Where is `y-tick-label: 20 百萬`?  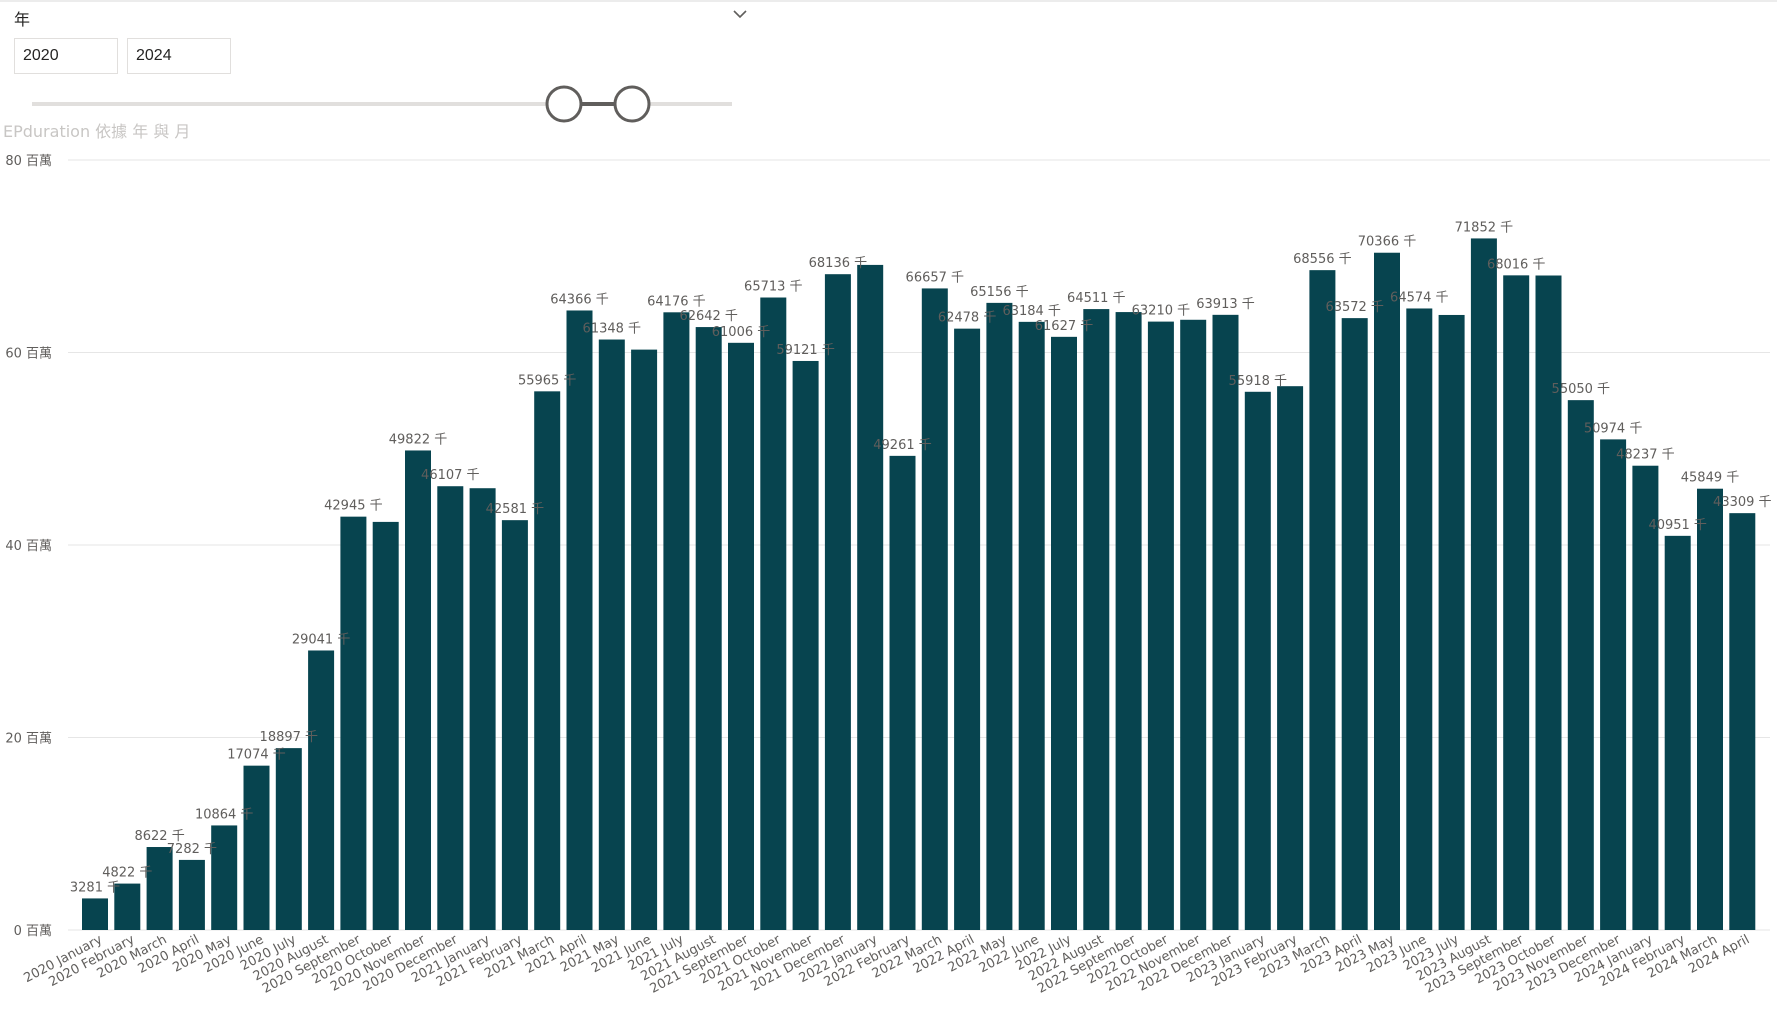 y-tick-label: 20 百萬 is located at coordinates (28, 739).